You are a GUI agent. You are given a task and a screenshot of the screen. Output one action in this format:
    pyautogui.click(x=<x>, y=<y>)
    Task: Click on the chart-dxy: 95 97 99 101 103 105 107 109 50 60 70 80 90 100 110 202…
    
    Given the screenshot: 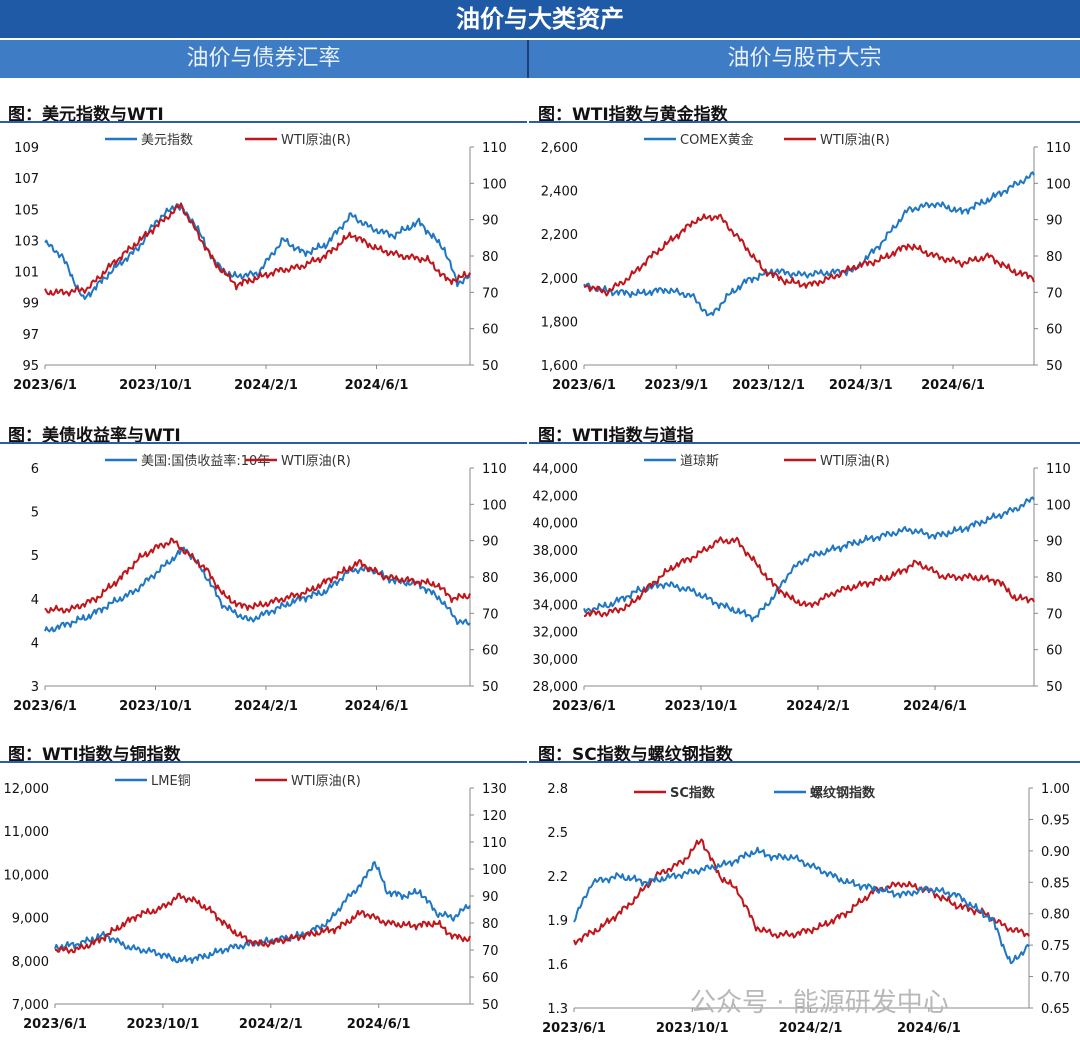 What is the action you would take?
    pyautogui.click(x=260, y=263)
    